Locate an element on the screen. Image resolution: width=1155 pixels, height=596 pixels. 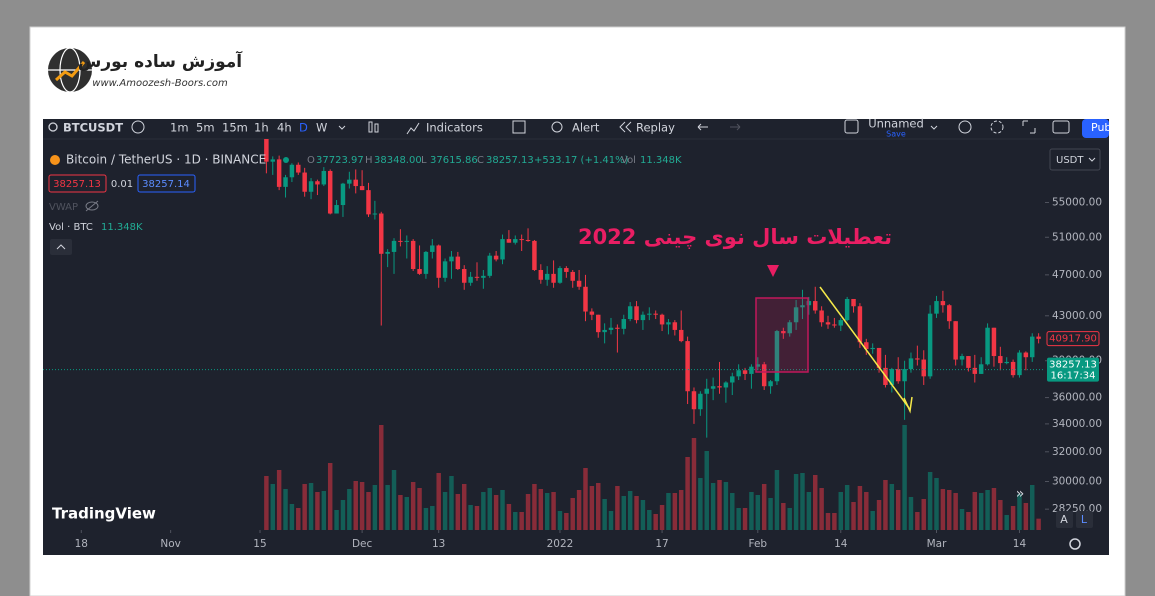
interval: 1m is located at coordinates (179, 128).